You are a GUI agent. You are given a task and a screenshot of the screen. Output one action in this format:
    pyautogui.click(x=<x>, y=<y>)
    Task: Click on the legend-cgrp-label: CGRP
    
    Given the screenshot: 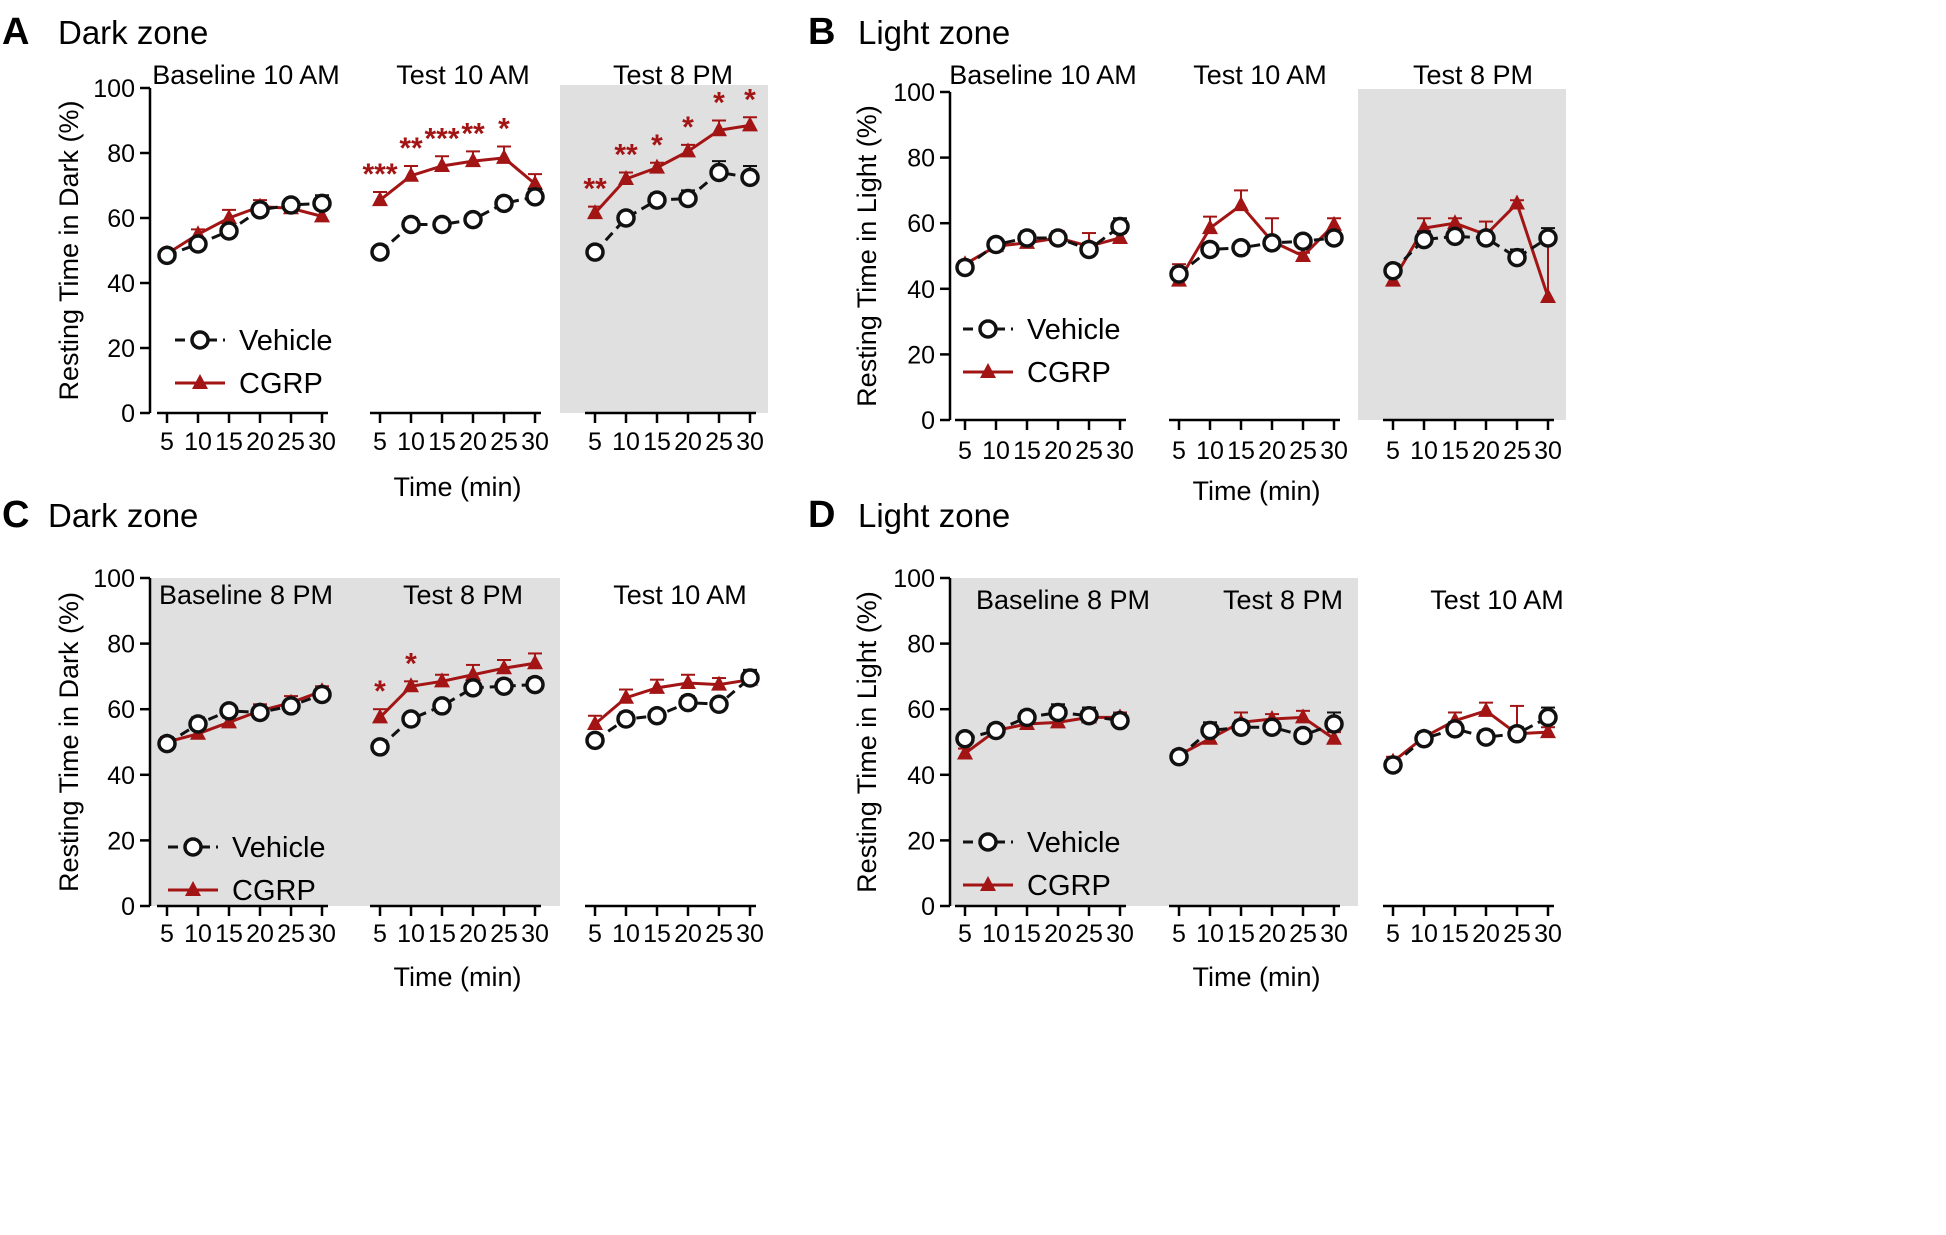 What is the action you would take?
    pyautogui.click(x=1069, y=886)
    